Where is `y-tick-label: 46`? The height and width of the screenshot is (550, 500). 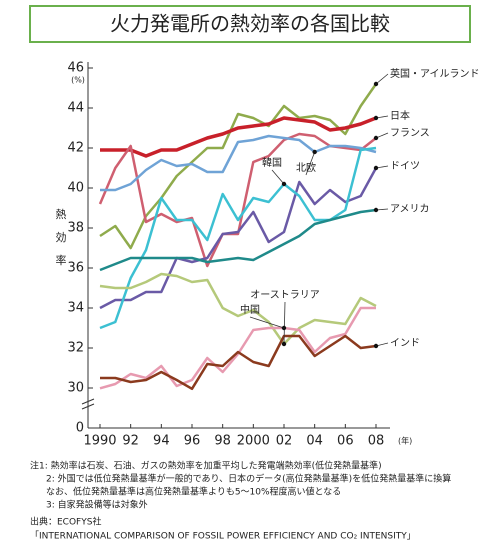 y-tick-label: 46 is located at coordinates (75, 68).